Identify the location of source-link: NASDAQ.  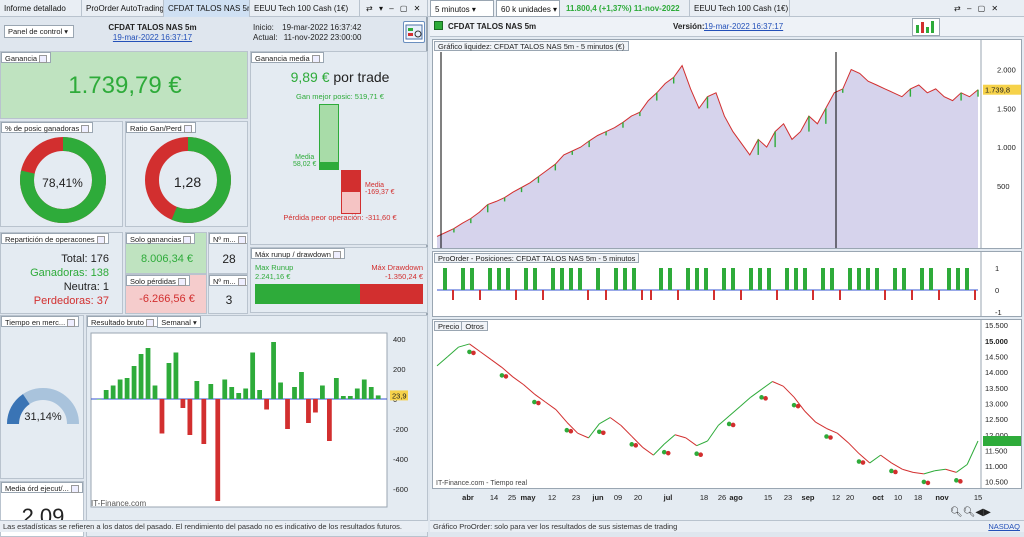
(1004, 526).